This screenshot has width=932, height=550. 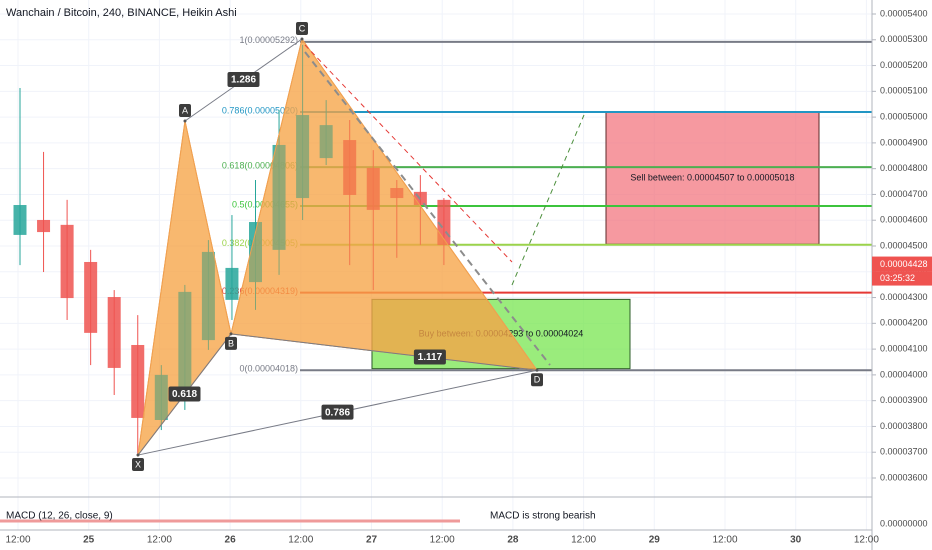 What do you see at coordinates (712, 178) in the screenshot?
I see `sell-zone-label: Sell between: 0.00004507 to 0.00005018` at bounding box center [712, 178].